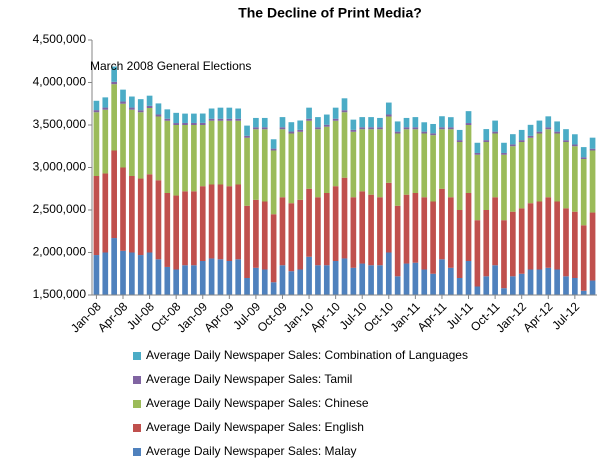 The image size is (603, 472). What do you see at coordinates (255, 427) in the screenshot?
I see `legend-label: Average Daily Newspaper Sales: English` at bounding box center [255, 427].